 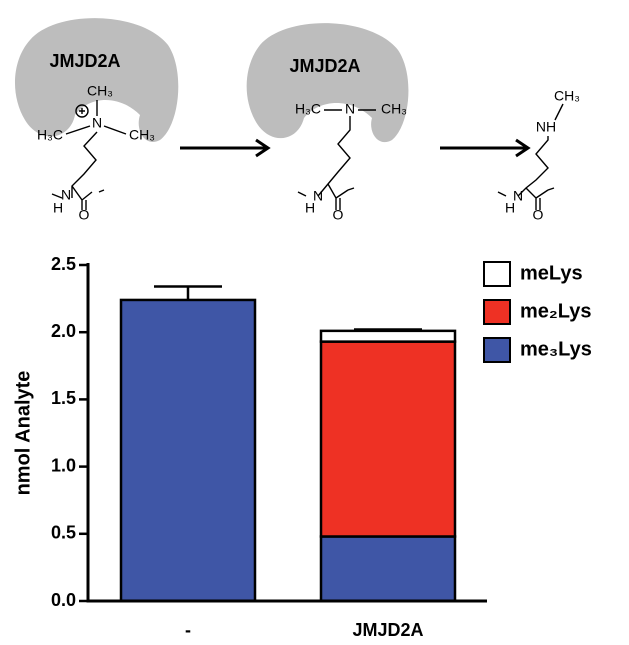 What do you see at coordinates (188, 630) in the screenshot?
I see `x-tick-label: -` at bounding box center [188, 630].